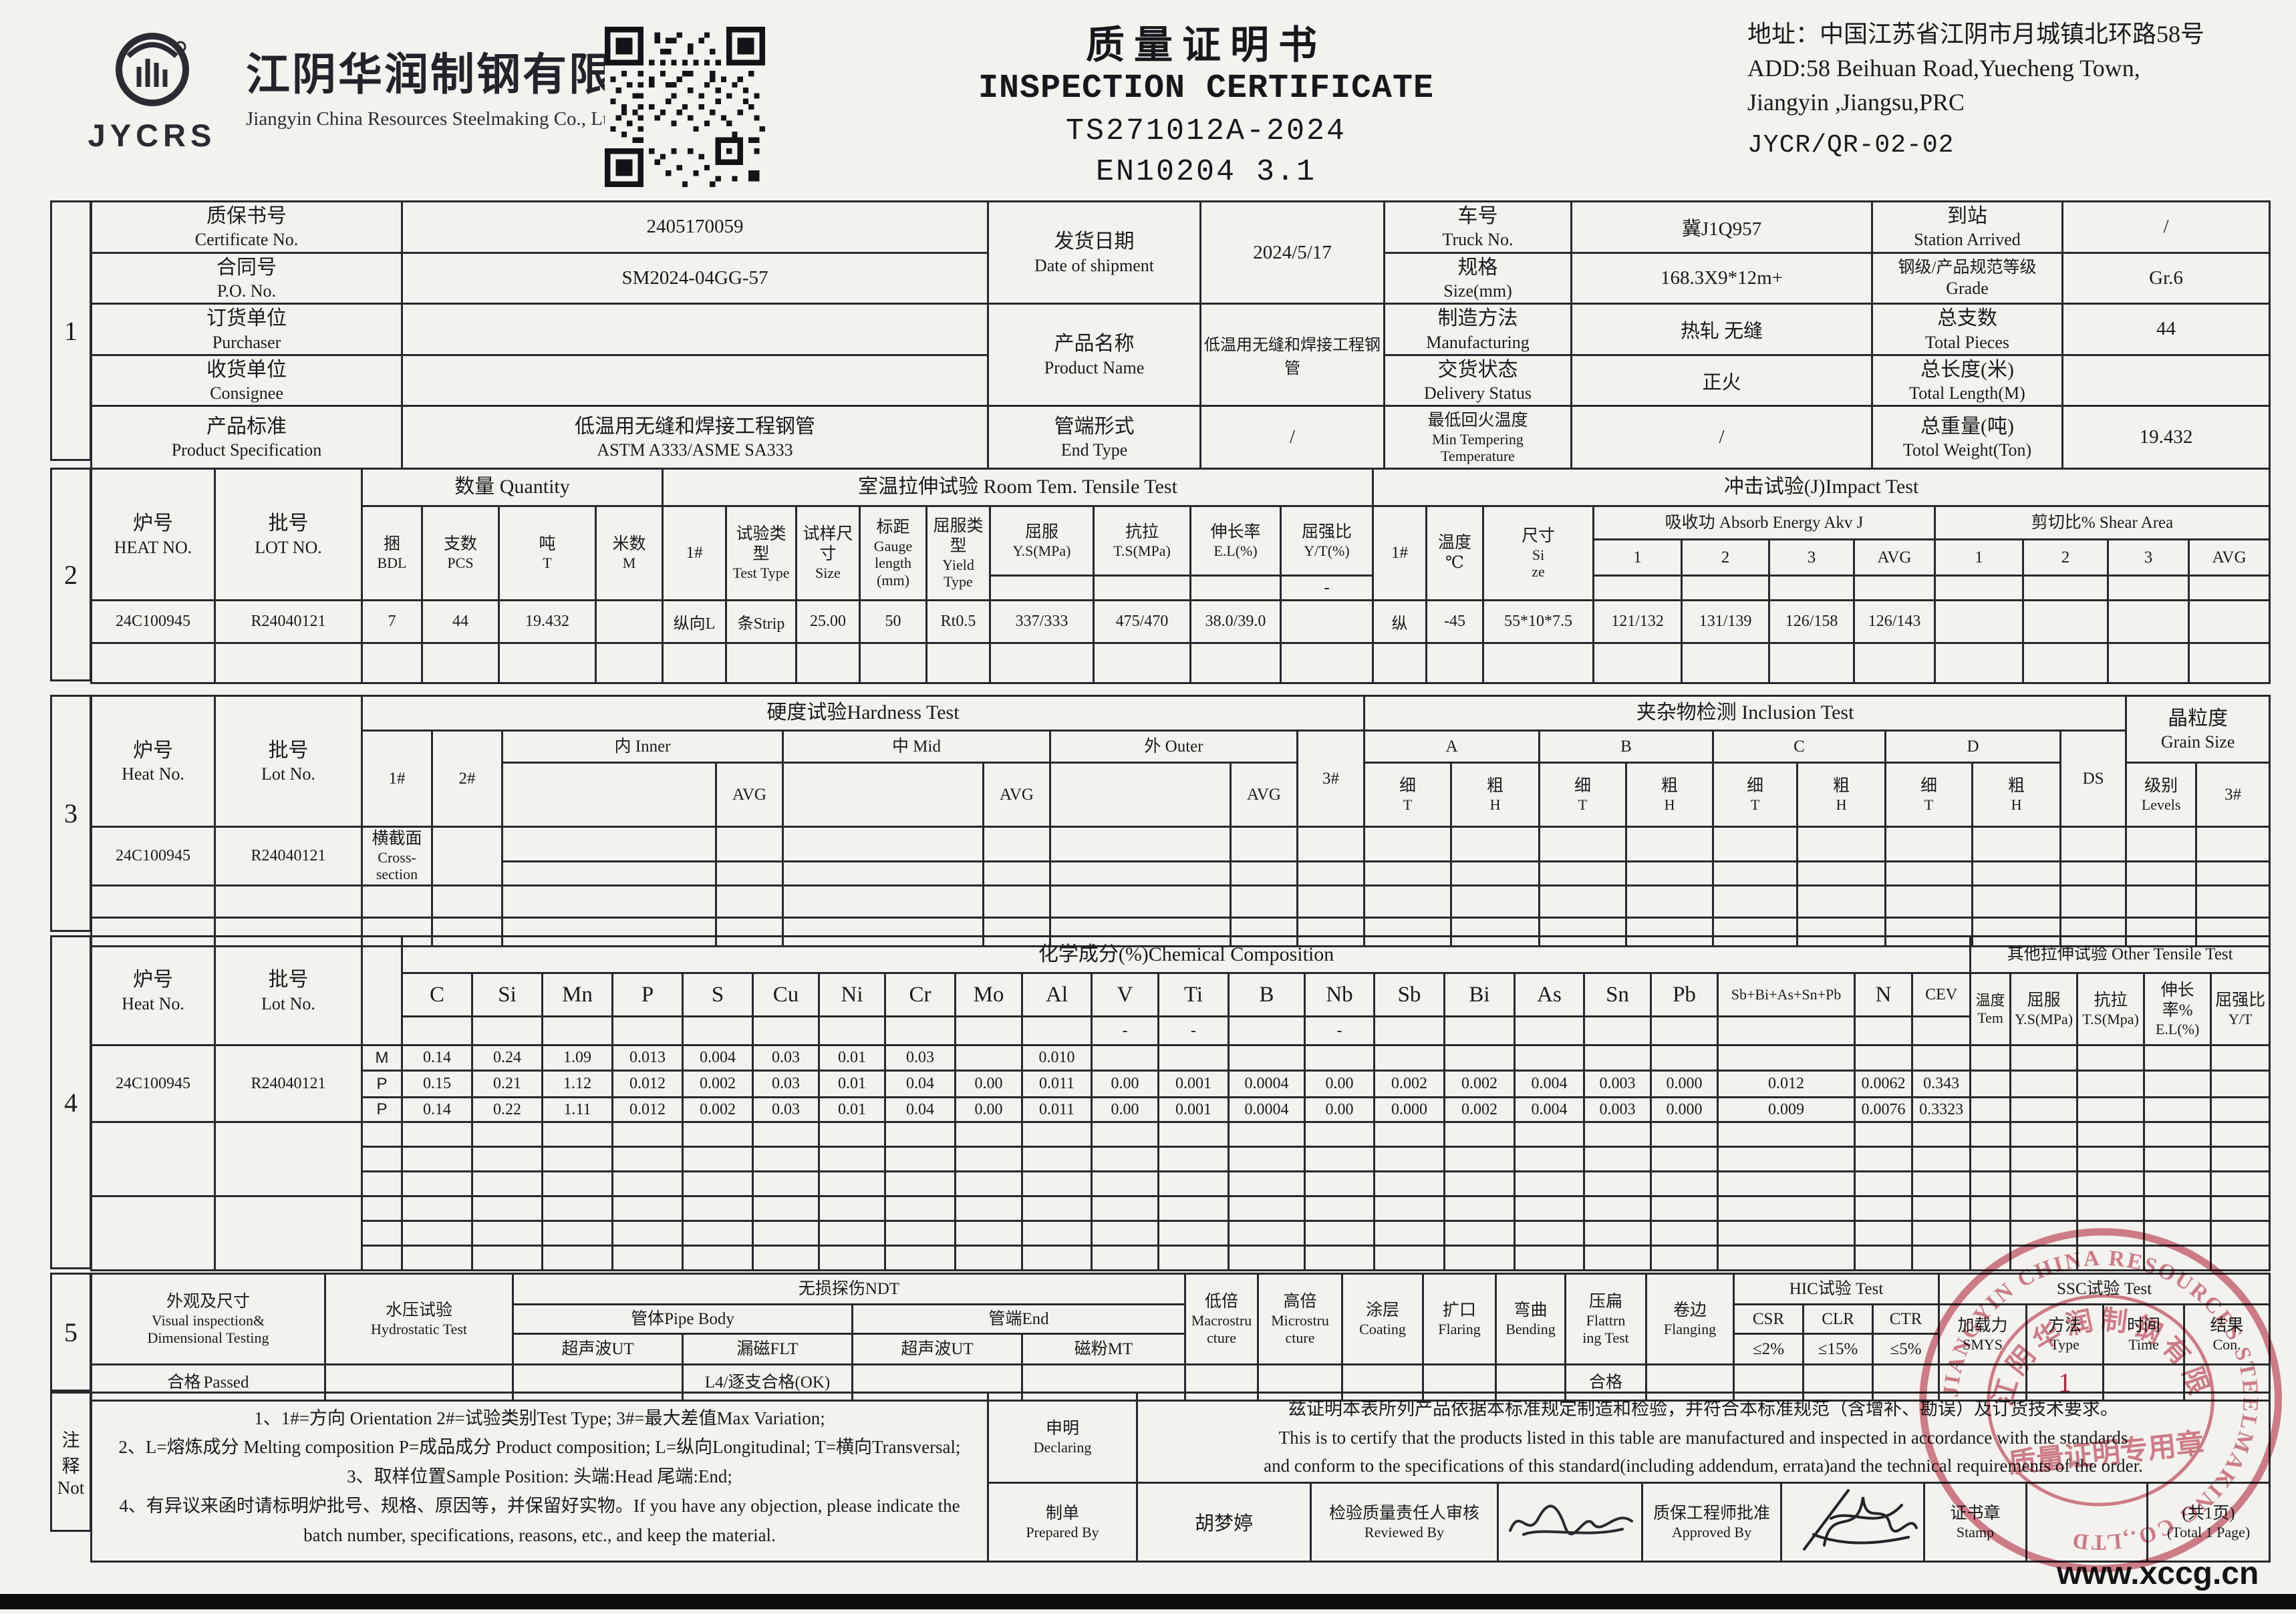  What do you see at coordinates (1478, 240) in the screenshot?
I see `truck-label-en: Truck No.` at bounding box center [1478, 240].